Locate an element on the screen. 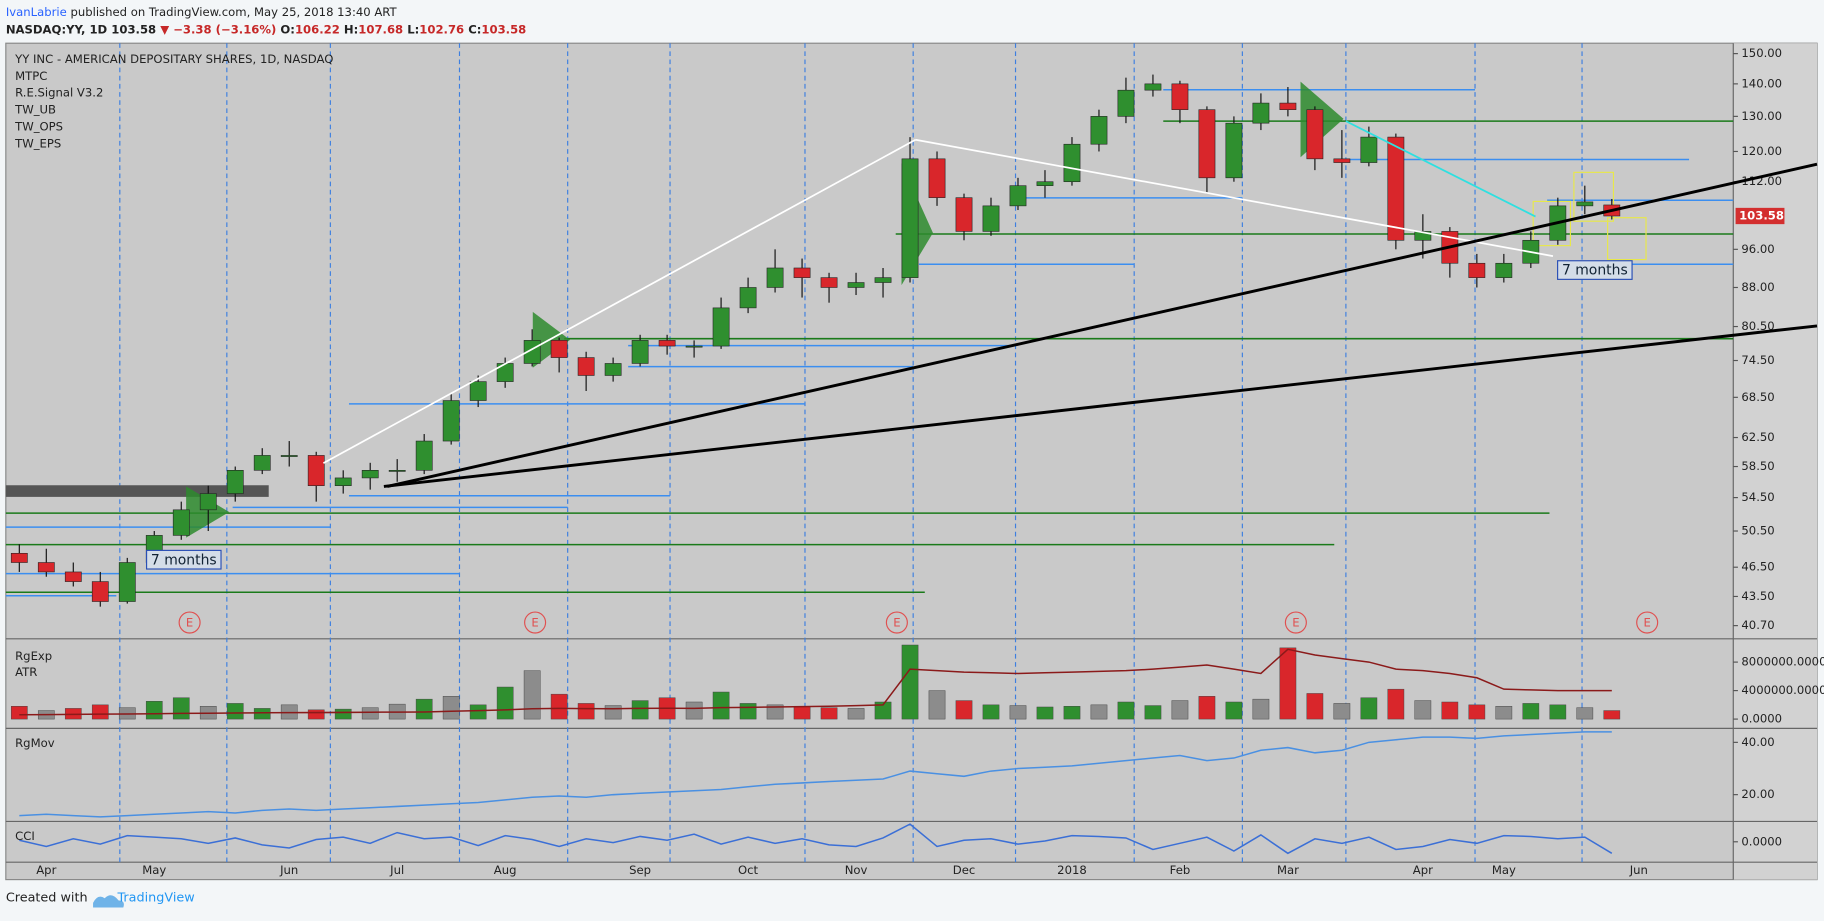 The image size is (1824, 921). h-value: 107.68 is located at coordinates (380, 29).